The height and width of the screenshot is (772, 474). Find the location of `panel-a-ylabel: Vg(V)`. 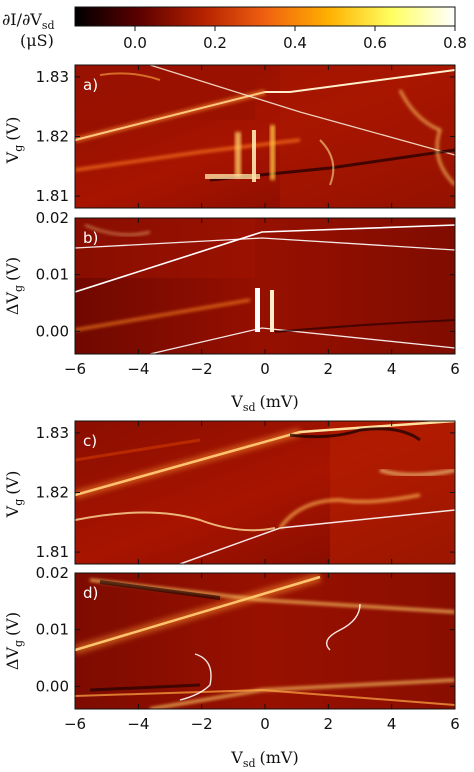

panel-a-ylabel: Vg(V) is located at coordinates (14, 141).